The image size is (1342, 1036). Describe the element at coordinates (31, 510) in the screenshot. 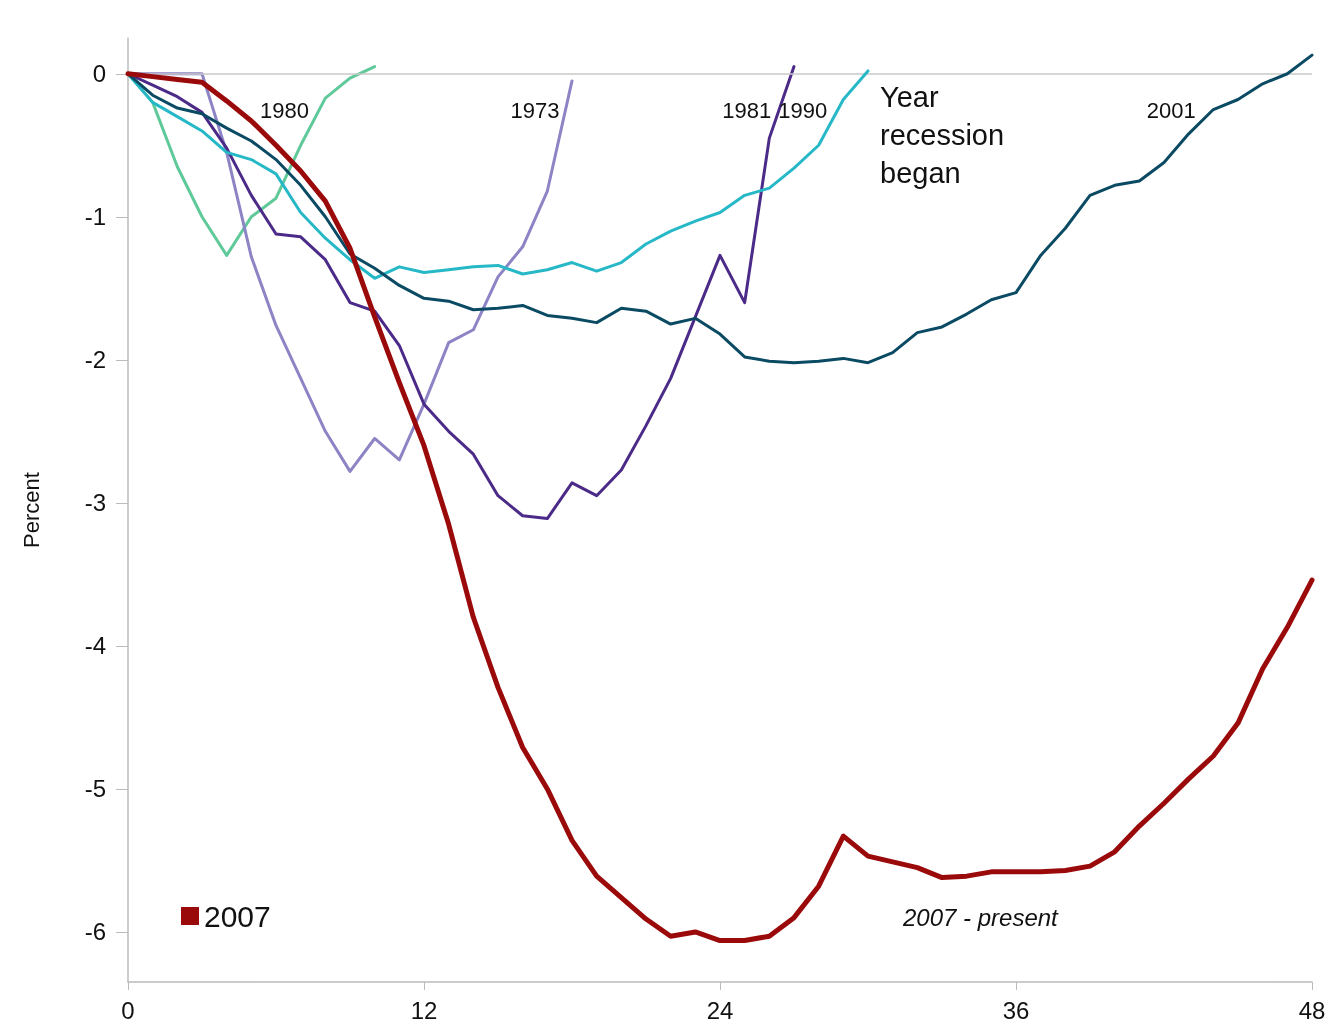

I see `y-axis-title: Percent` at that location.